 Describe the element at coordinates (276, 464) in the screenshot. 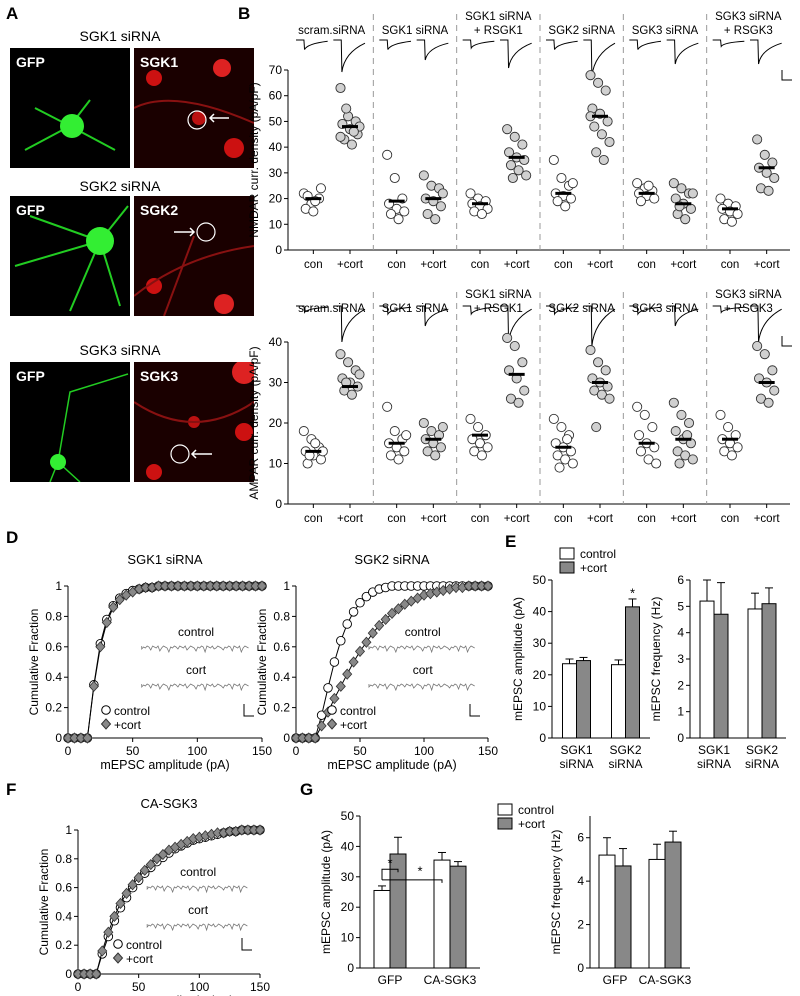

I see `y-tick-label: 10` at that location.